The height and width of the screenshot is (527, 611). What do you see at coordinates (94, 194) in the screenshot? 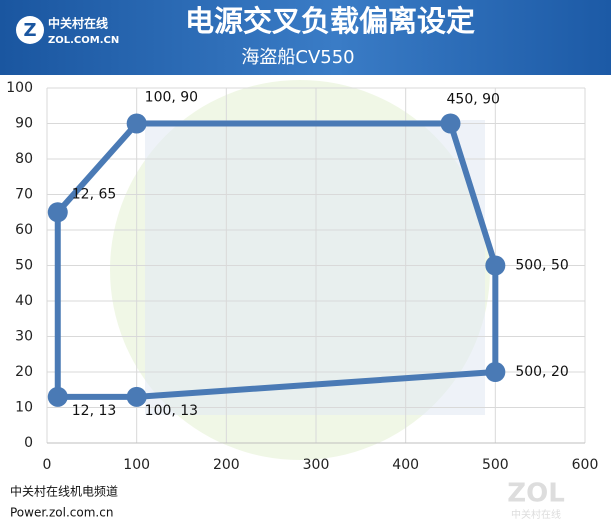
I see `data-label: 12, 65` at bounding box center [94, 194].